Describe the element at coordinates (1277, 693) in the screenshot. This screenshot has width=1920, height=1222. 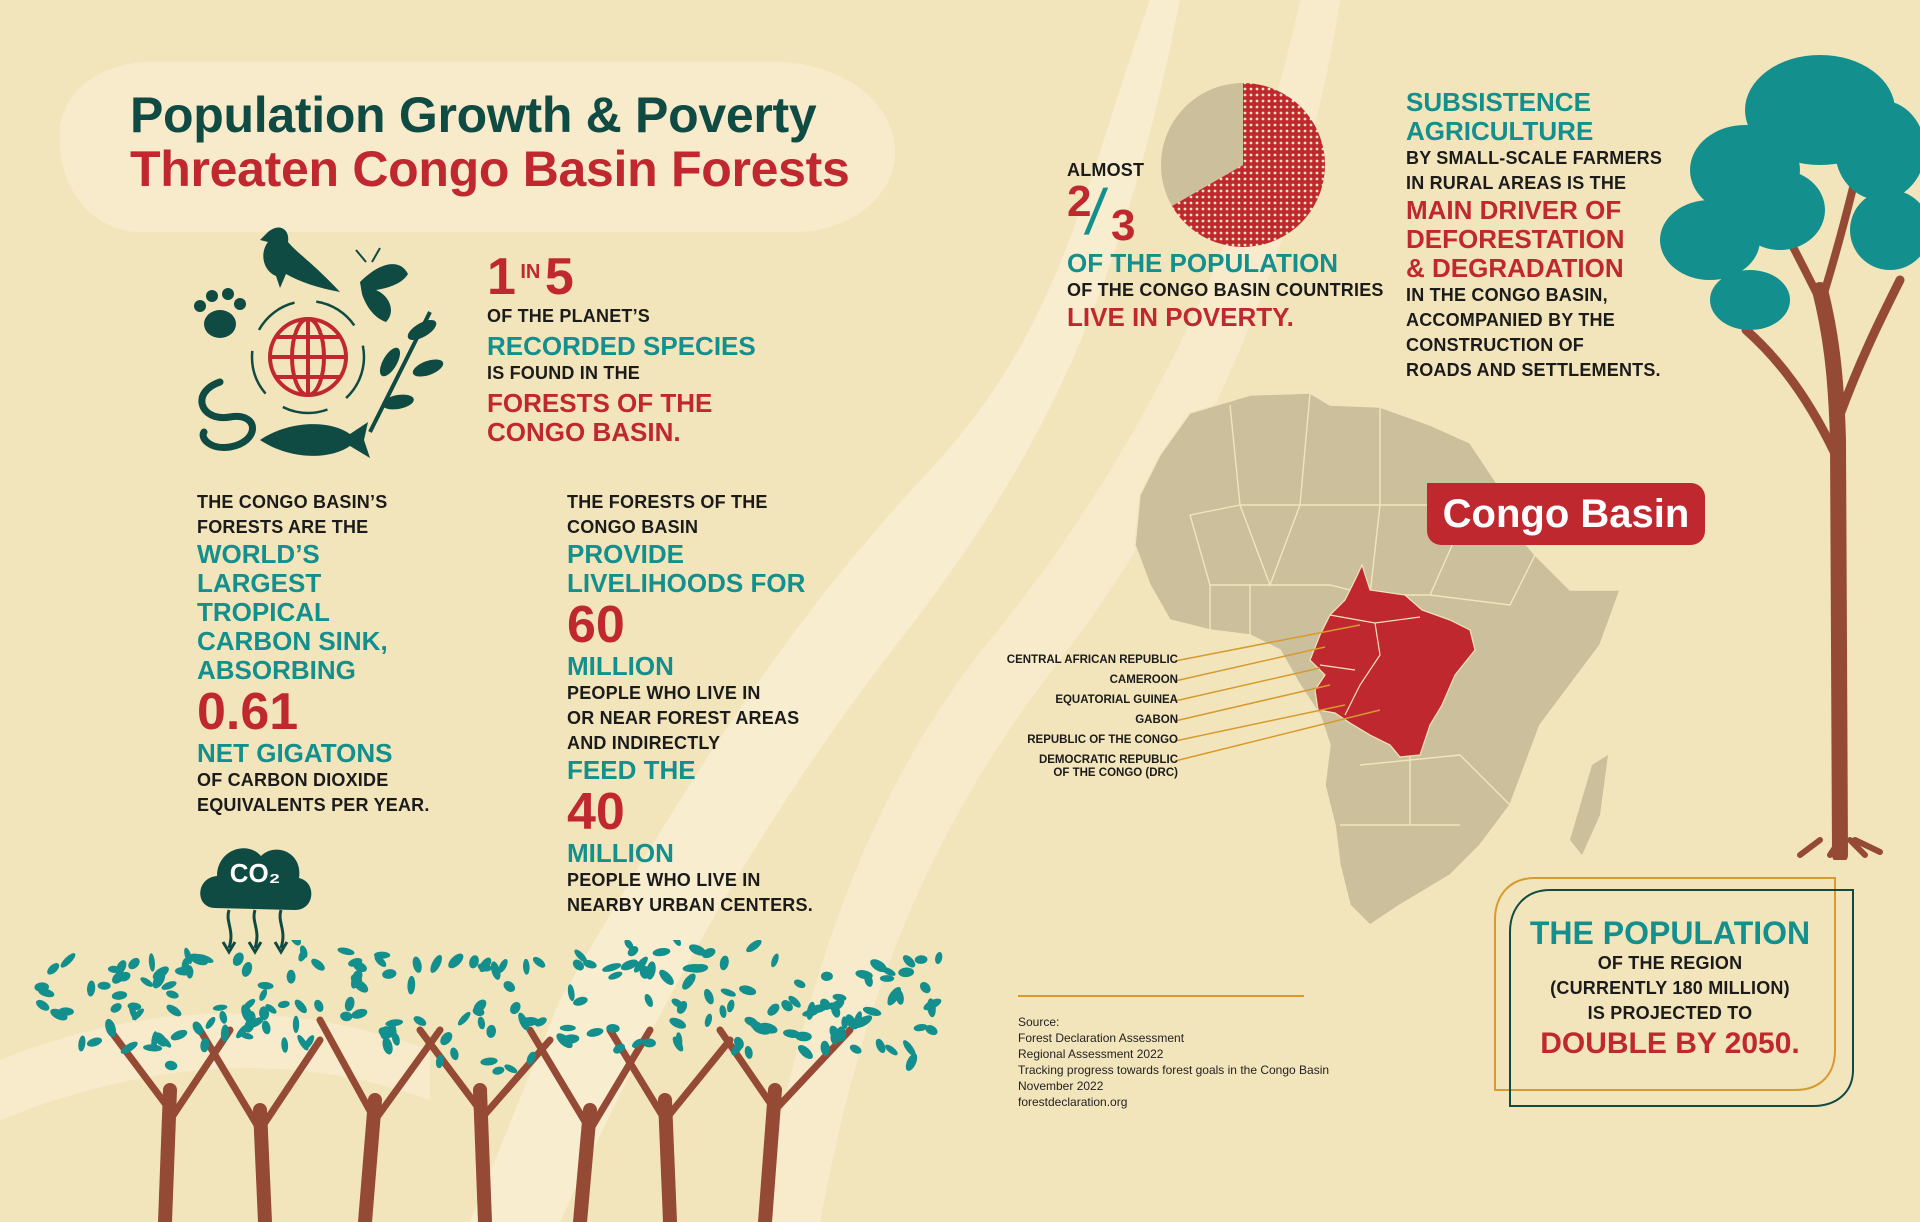
I see `leader-lines` at that location.